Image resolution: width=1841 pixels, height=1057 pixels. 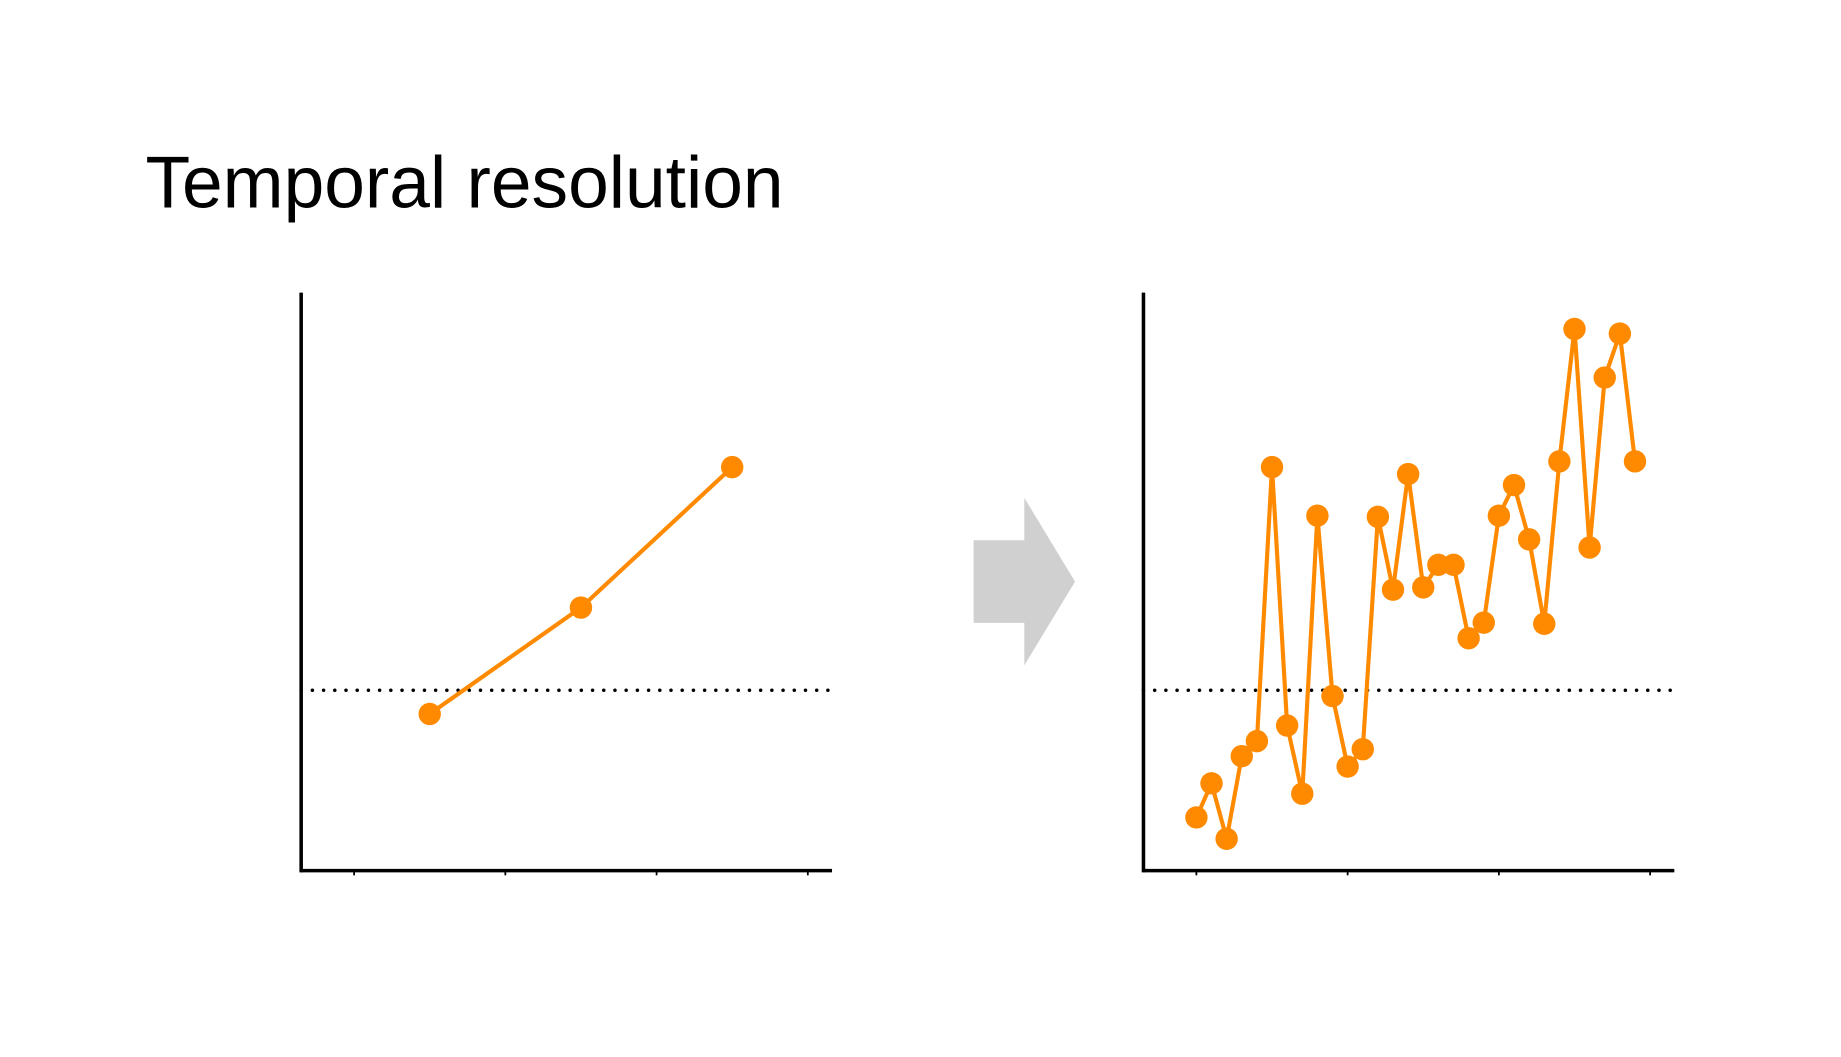 I want to click on arrow, so click(x=1024, y=581).